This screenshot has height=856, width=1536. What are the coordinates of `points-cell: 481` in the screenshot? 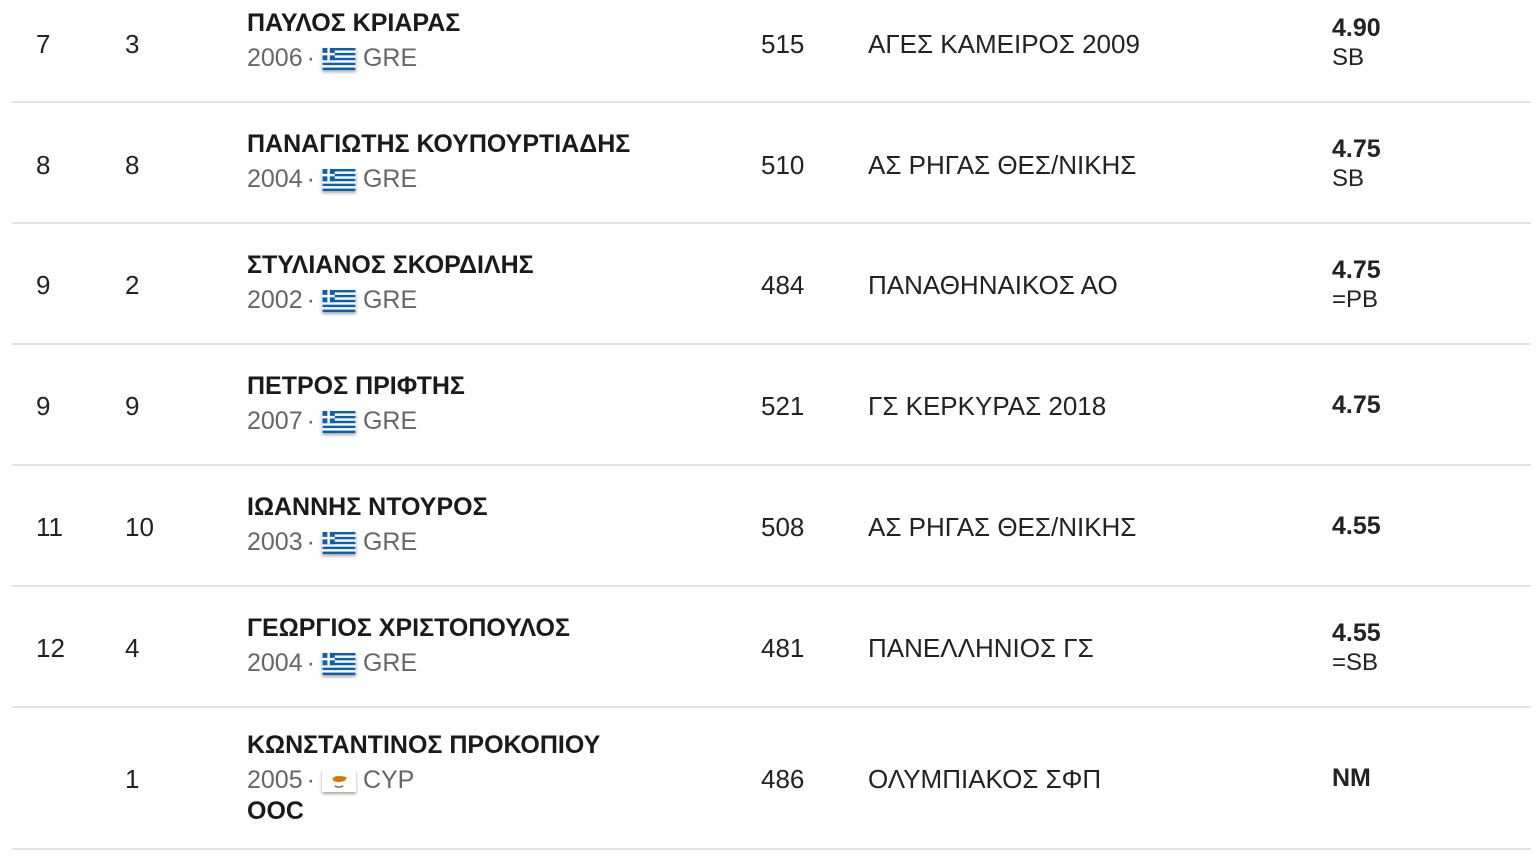 It's located at (783, 648).